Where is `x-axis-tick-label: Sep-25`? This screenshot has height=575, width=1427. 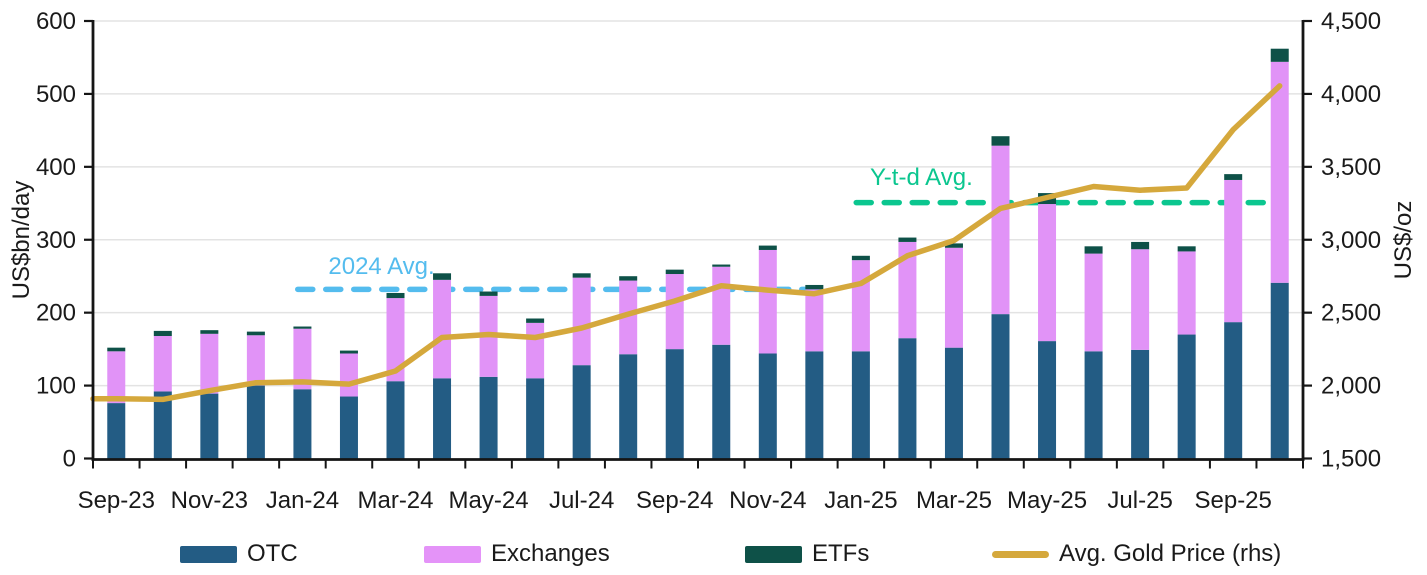
x-axis-tick-label: Sep-25 is located at coordinates (1232, 500).